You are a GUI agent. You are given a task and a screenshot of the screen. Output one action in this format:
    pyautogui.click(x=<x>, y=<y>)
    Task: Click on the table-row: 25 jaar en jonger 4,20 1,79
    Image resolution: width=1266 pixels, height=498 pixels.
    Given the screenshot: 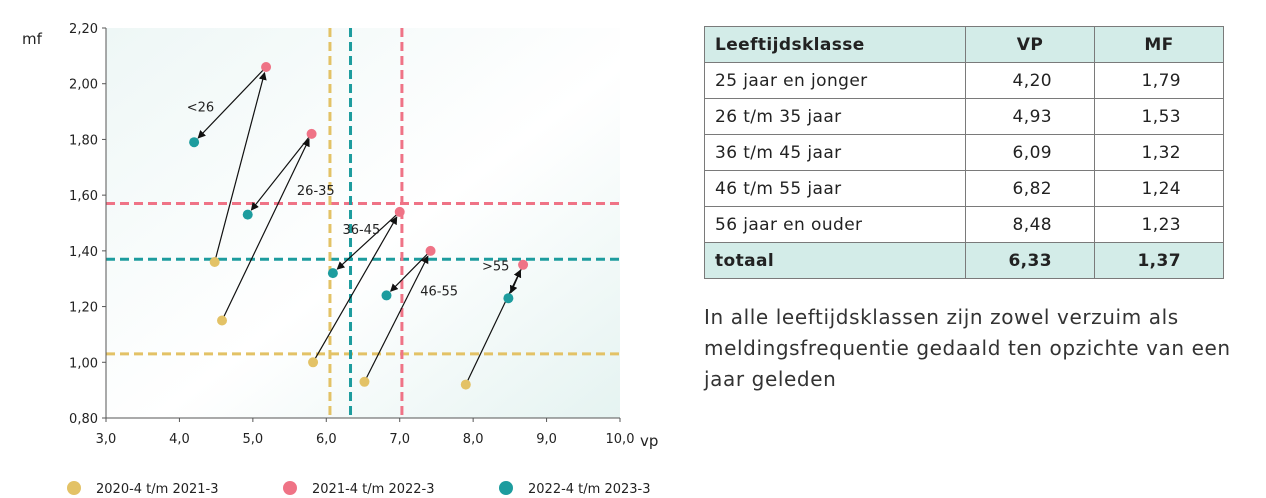 What is the action you would take?
    pyautogui.click(x=964, y=80)
    